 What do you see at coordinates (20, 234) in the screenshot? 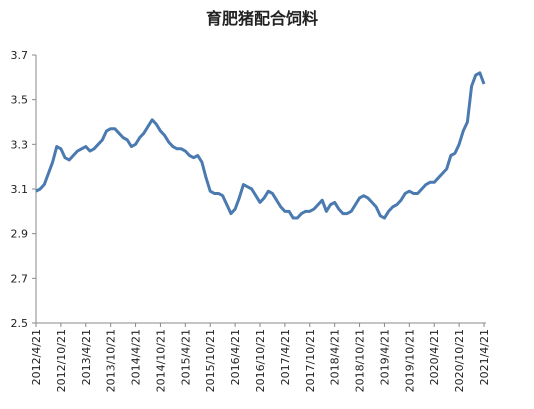
I see `y-tick-label: 2.9` at bounding box center [20, 234].